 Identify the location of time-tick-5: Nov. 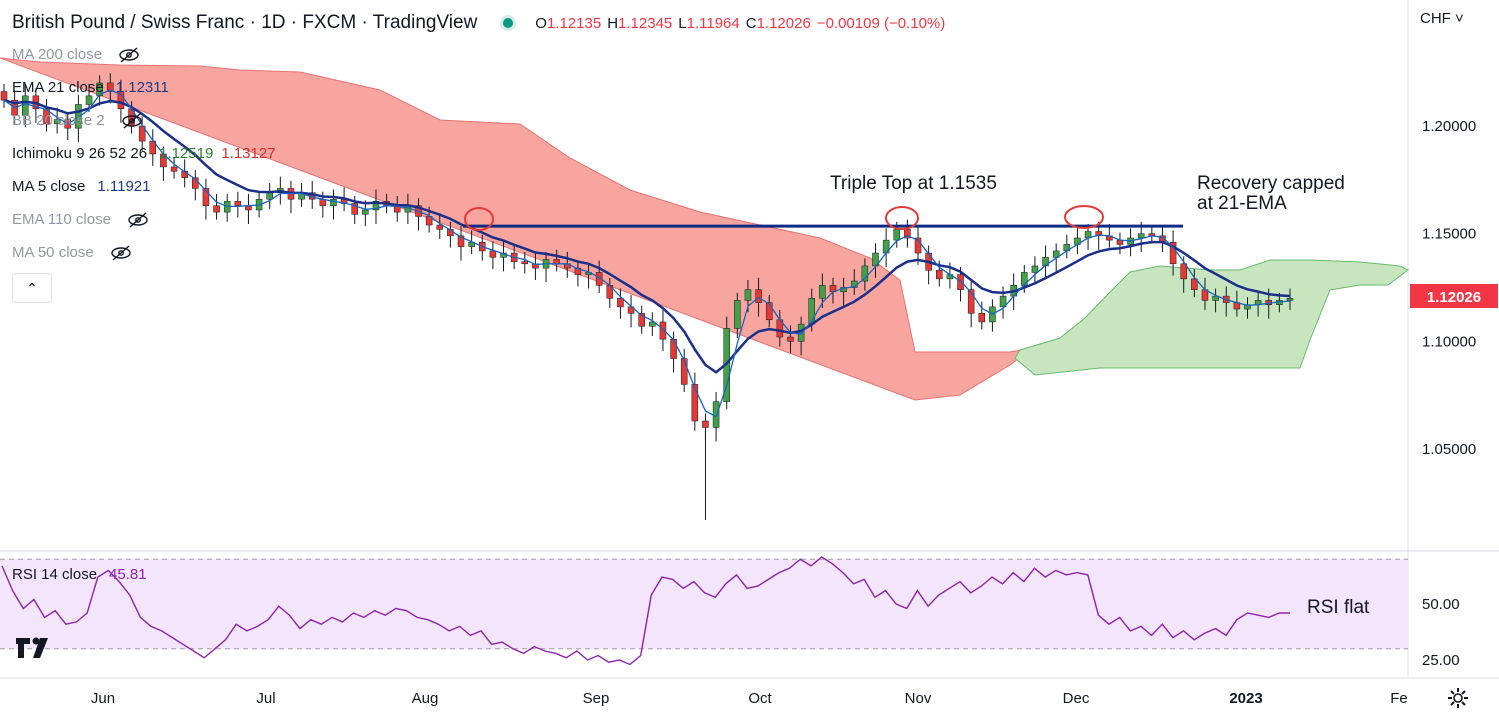
(918, 698).